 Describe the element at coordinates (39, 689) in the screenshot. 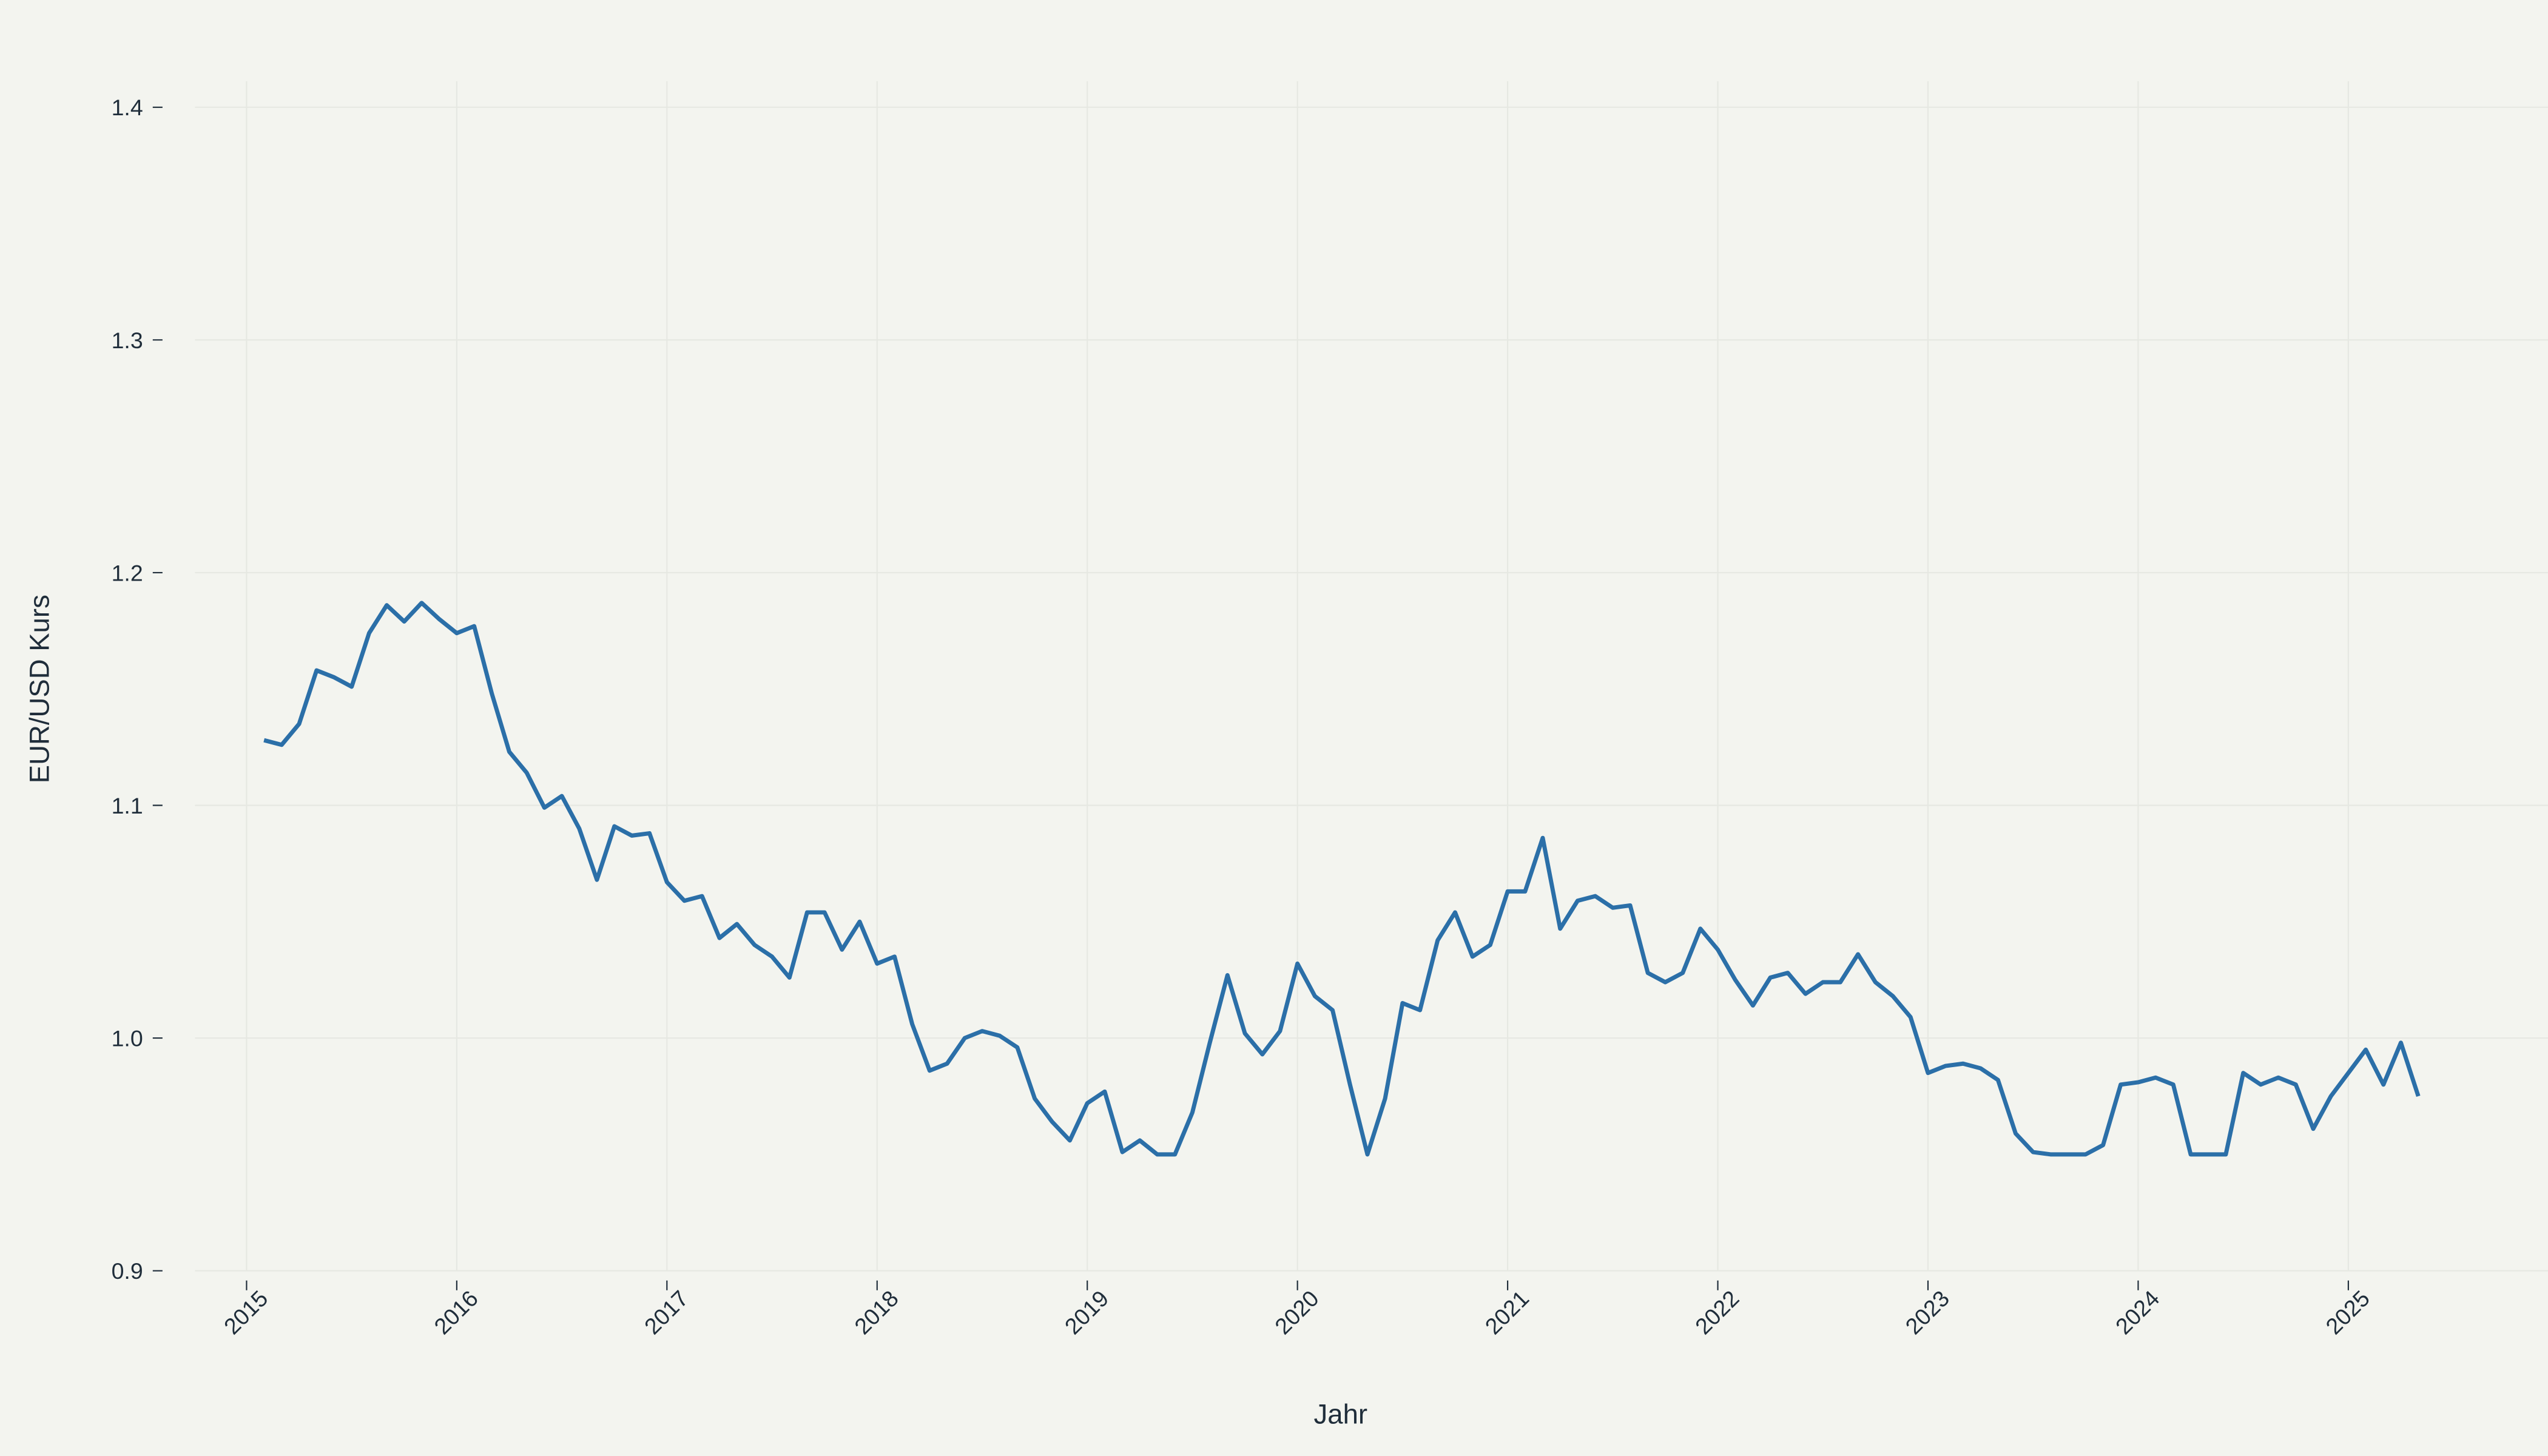

I see `y-axis-label: EUR/USD Kurs` at that location.